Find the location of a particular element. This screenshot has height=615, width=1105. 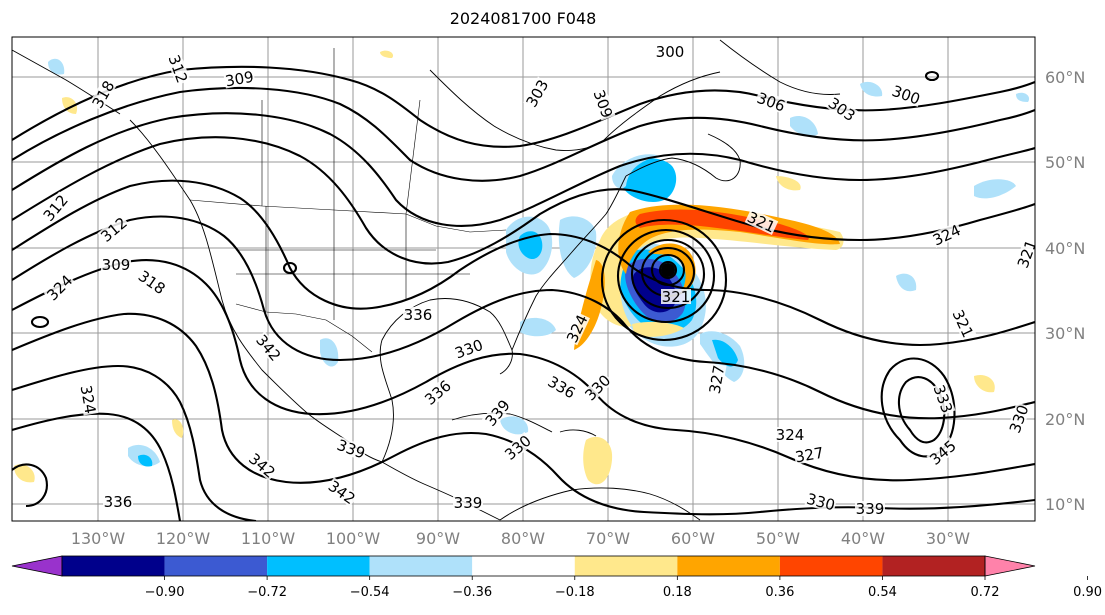

contour-label: 327 is located at coordinates (717, 379).